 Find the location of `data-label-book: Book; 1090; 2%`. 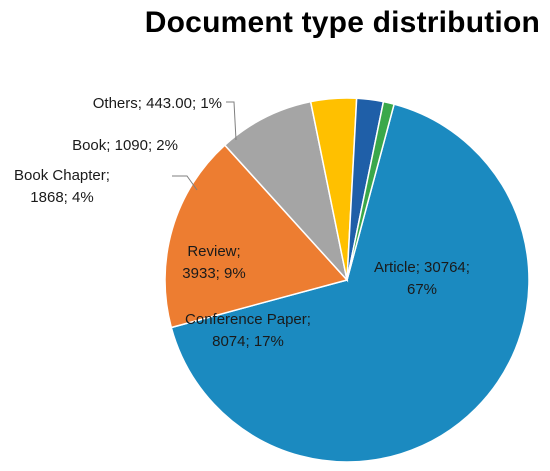

data-label-book: Book; 1090; 2% is located at coordinates (125, 145).